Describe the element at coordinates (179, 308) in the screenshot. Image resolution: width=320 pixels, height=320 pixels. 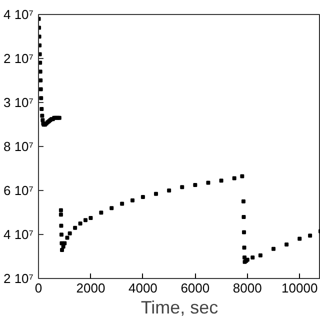
I see `x-axis-title: Time, sec` at that location.